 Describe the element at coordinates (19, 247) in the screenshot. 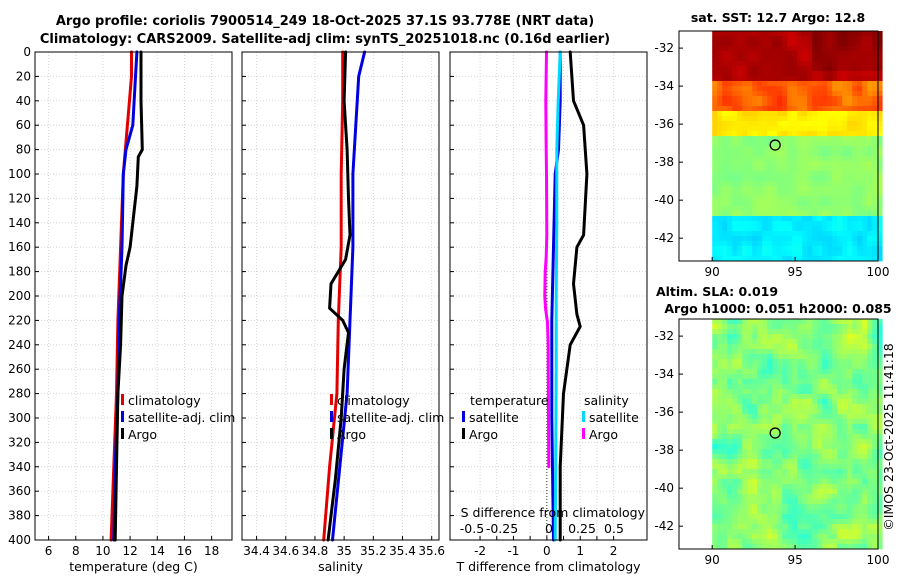

I see `y-tick-label: 160` at that location.